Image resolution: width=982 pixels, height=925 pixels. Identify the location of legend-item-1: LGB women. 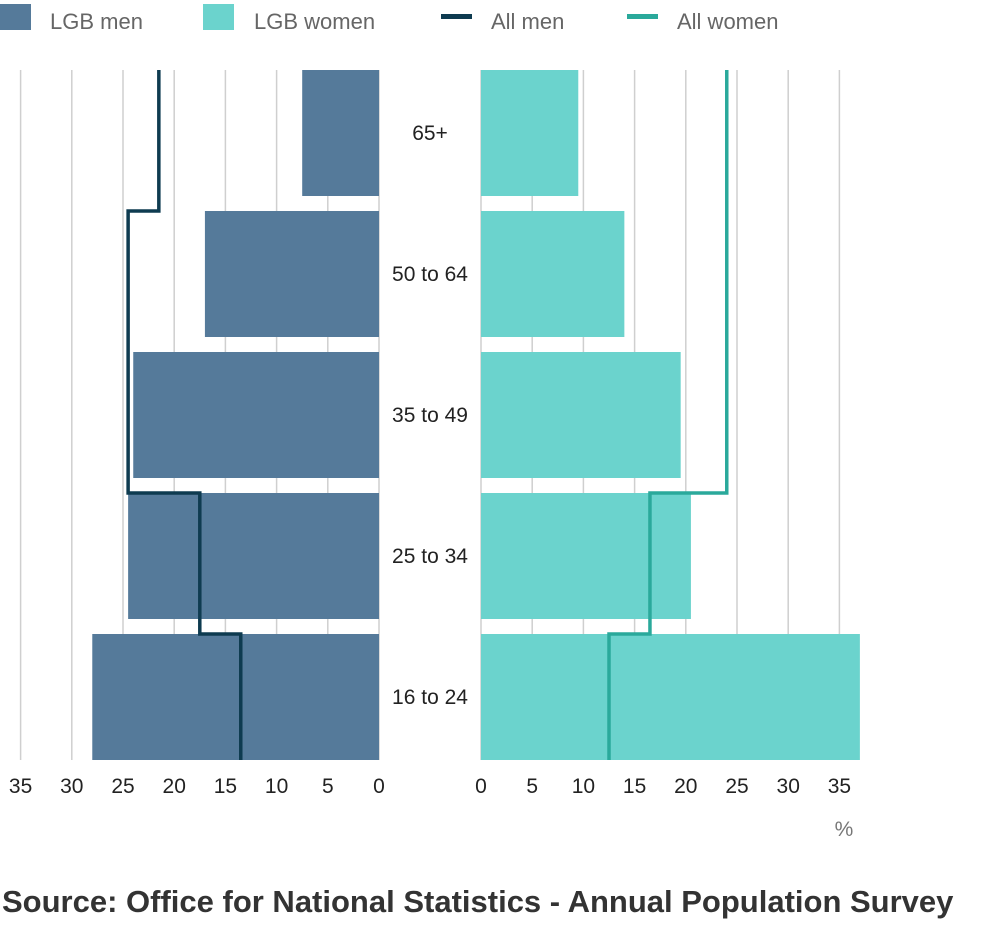
(289, 19).